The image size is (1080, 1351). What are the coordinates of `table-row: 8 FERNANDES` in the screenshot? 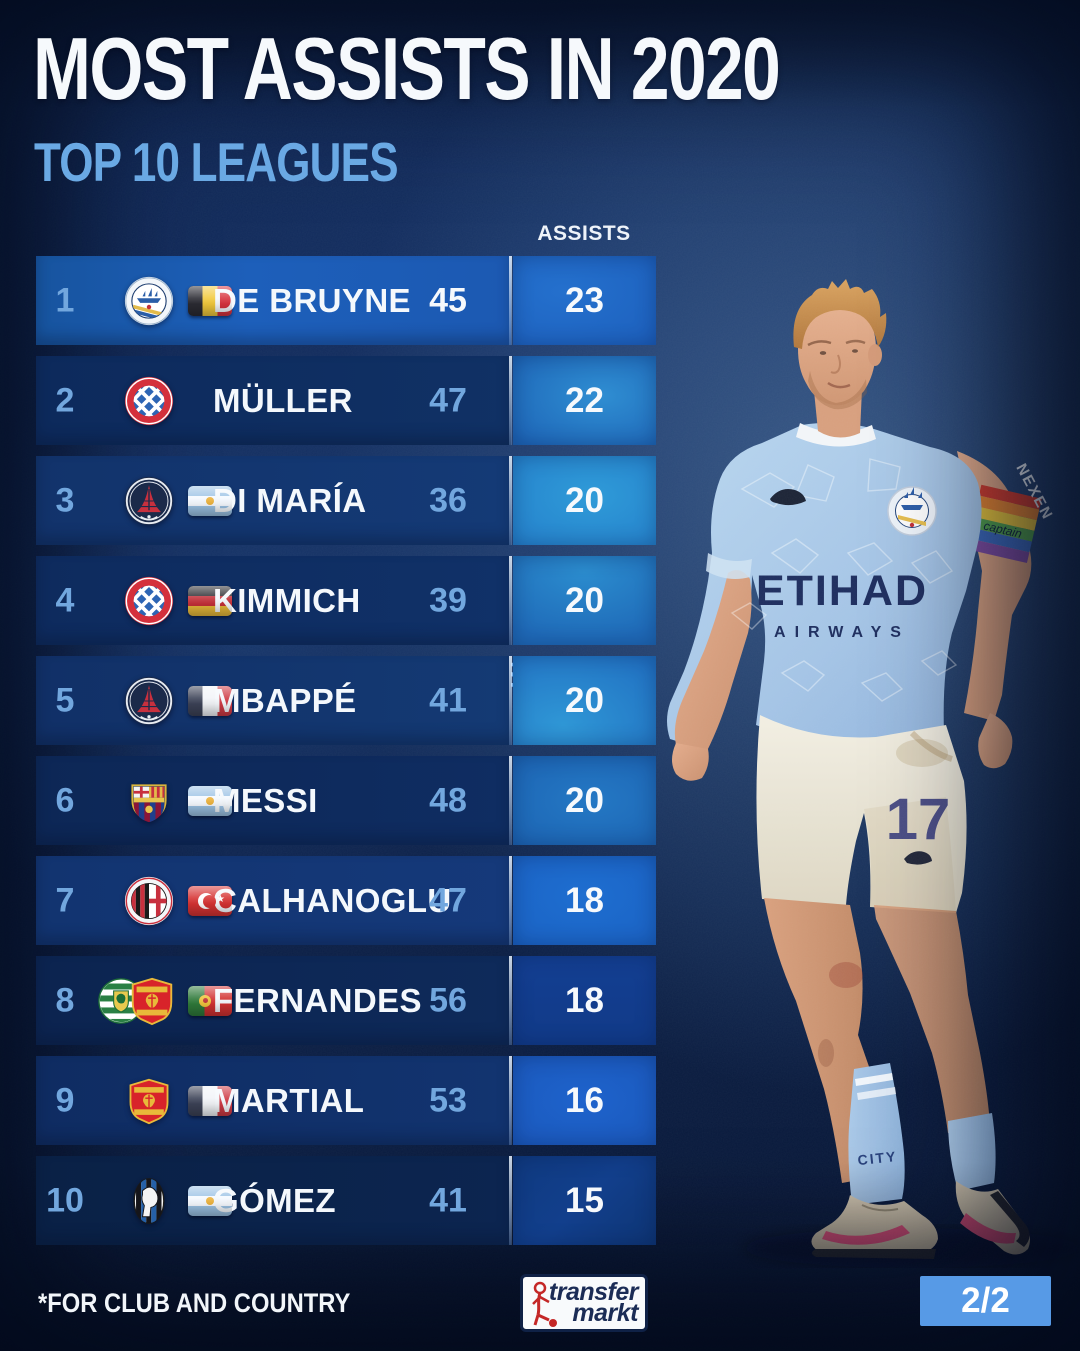 It's located at (346, 1000).